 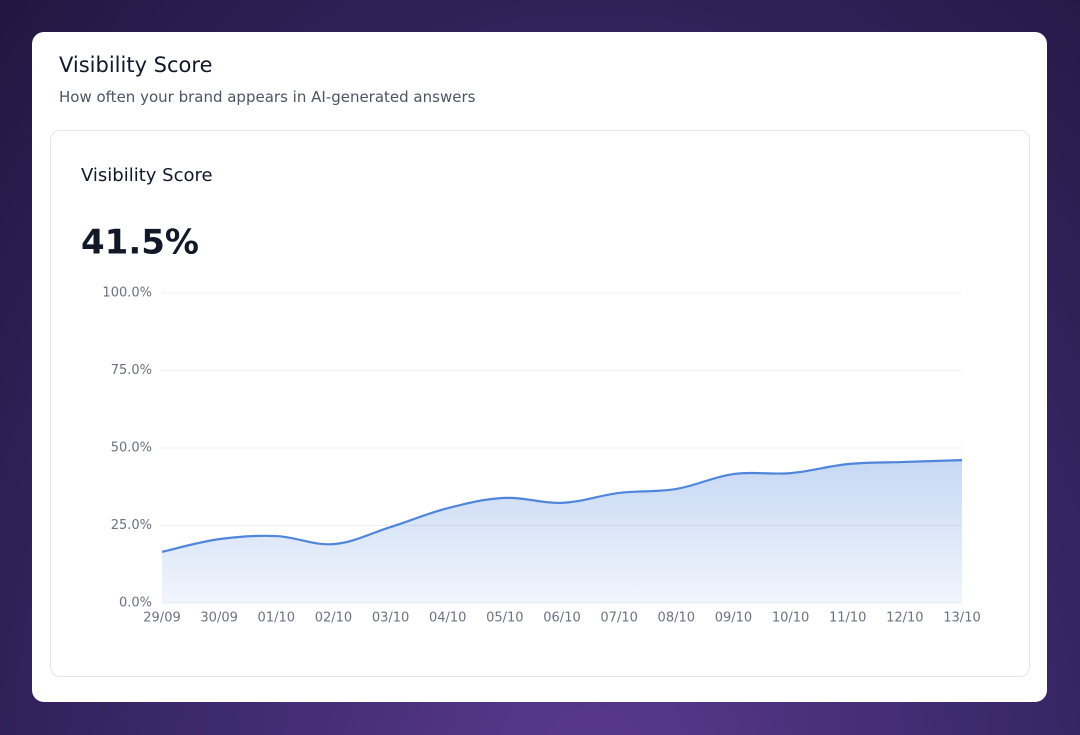 I want to click on x-tick-label: 04/10, so click(x=447, y=618).